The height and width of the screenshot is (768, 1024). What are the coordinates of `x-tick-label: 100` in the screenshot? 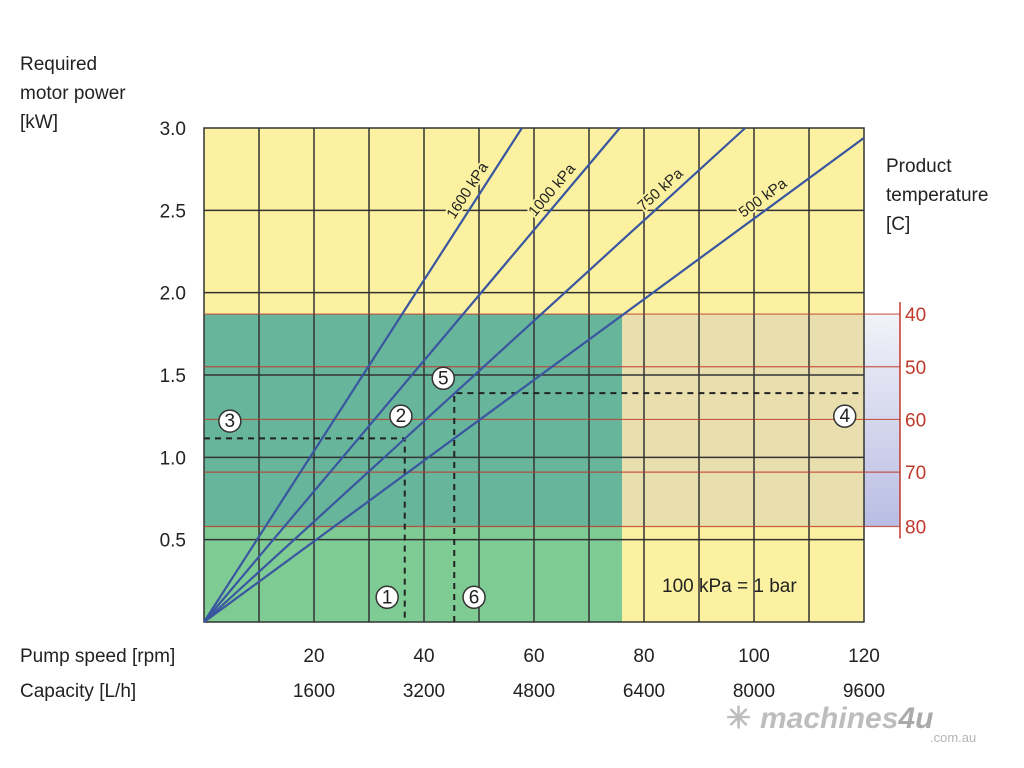 It's located at (754, 656).